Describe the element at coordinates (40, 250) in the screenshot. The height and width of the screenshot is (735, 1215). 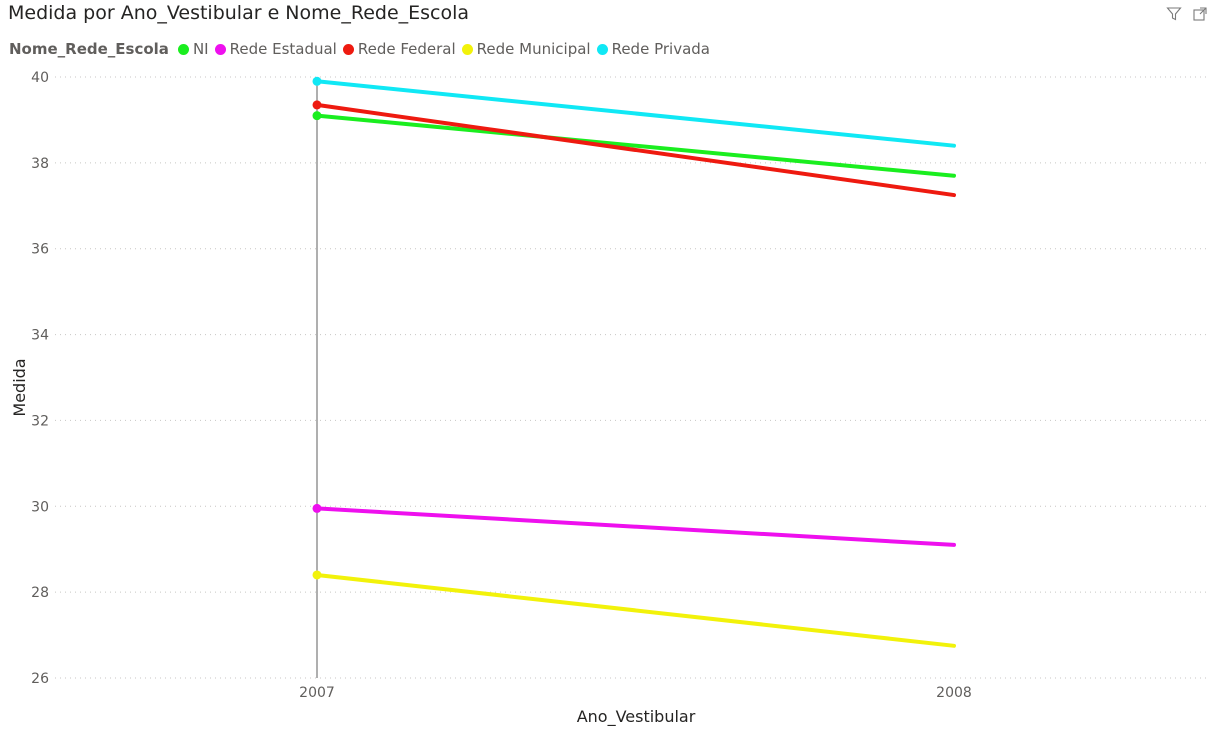
I see `y-tick-label: 36` at that location.